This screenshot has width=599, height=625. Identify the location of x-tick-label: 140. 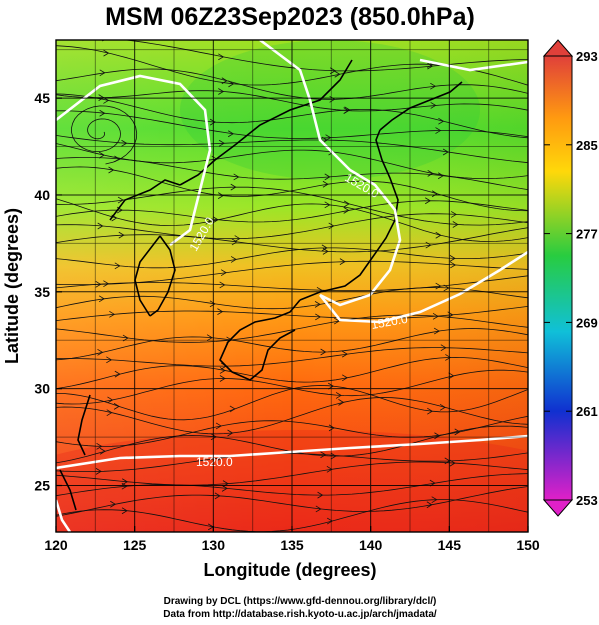
(371, 545).